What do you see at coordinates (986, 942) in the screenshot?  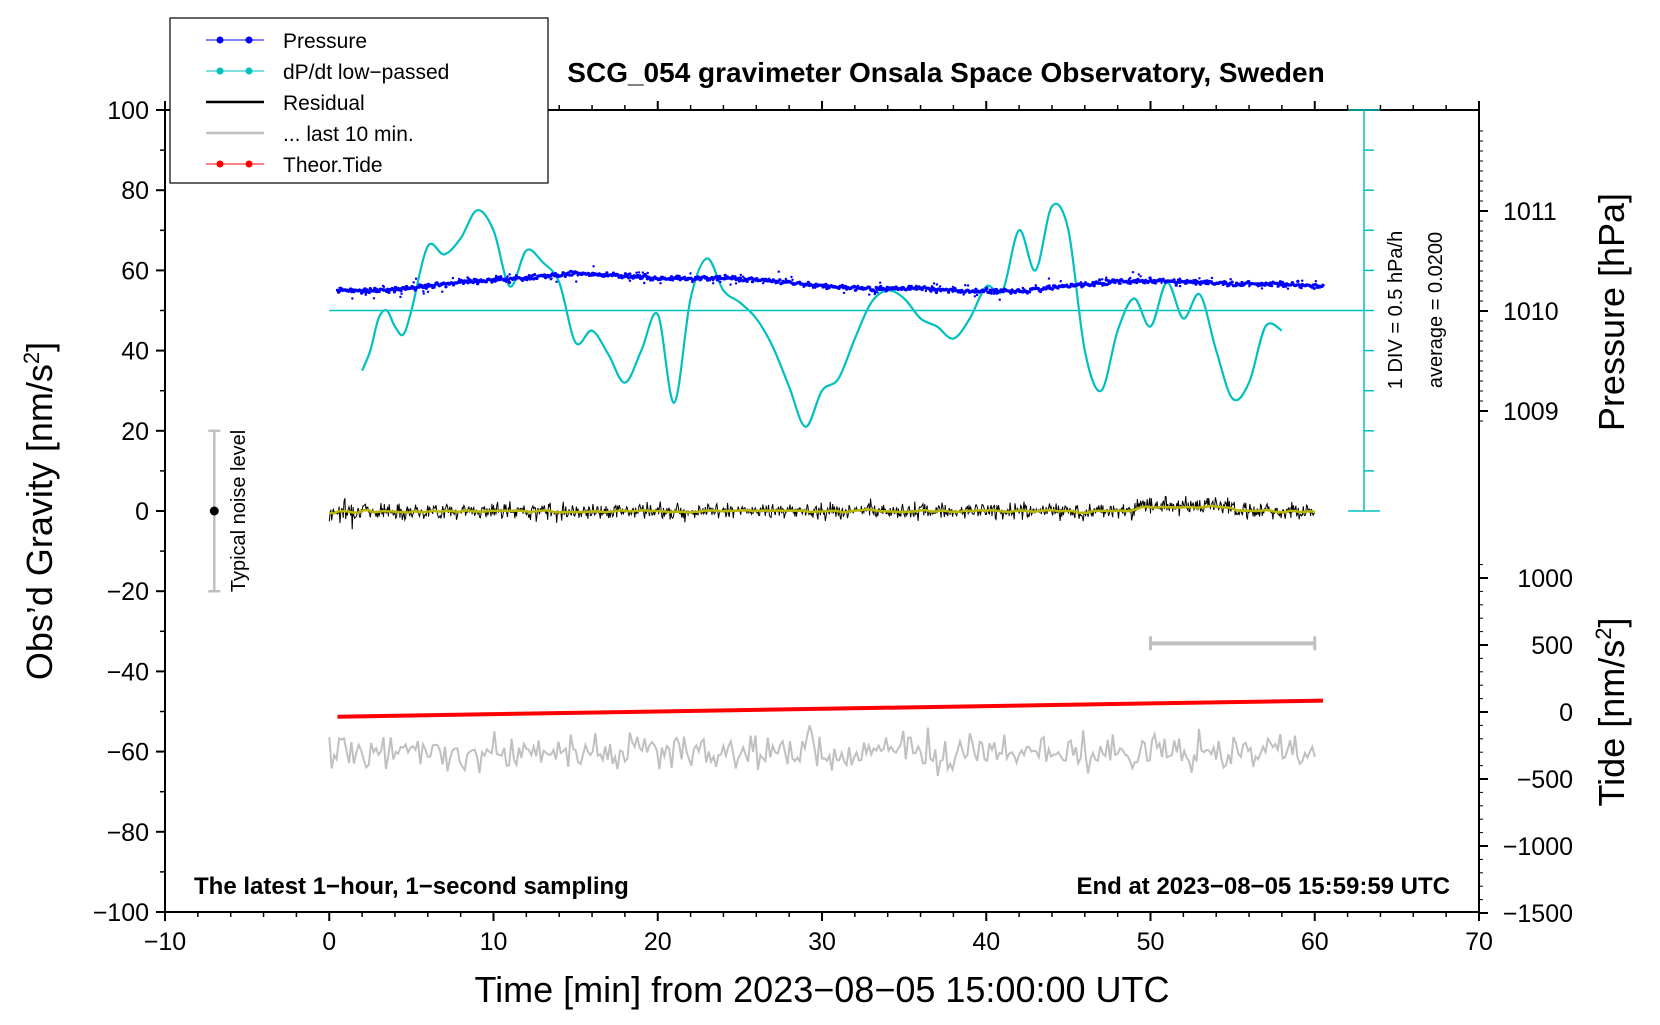 I see `x-tick-label: 40` at bounding box center [986, 942].